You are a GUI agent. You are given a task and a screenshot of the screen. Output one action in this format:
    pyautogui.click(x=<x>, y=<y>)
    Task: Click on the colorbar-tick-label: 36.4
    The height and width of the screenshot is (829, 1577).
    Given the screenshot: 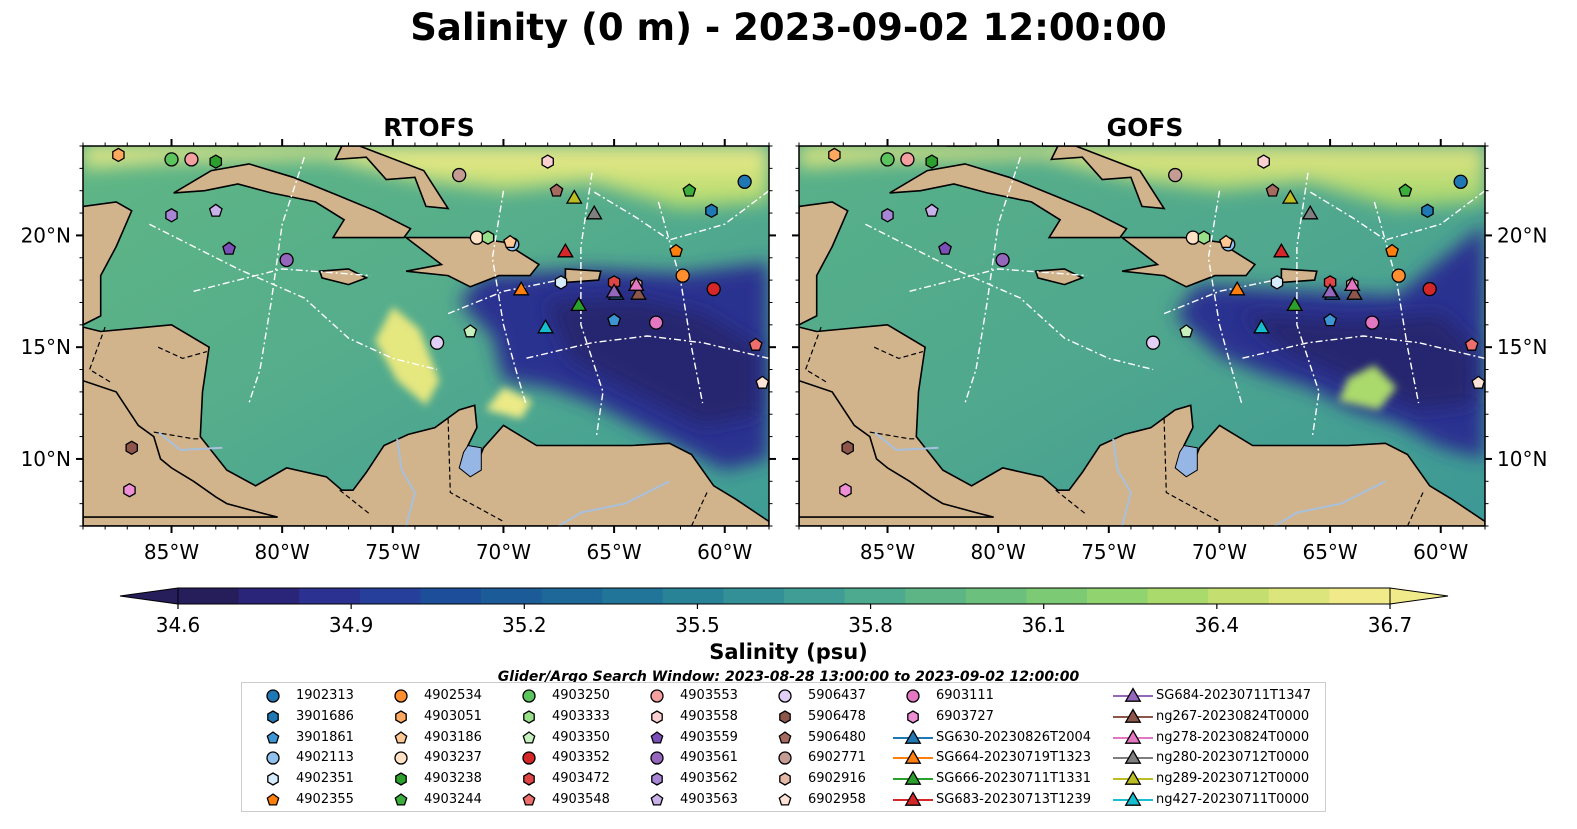 What is the action you would take?
    pyautogui.click(x=1217, y=625)
    